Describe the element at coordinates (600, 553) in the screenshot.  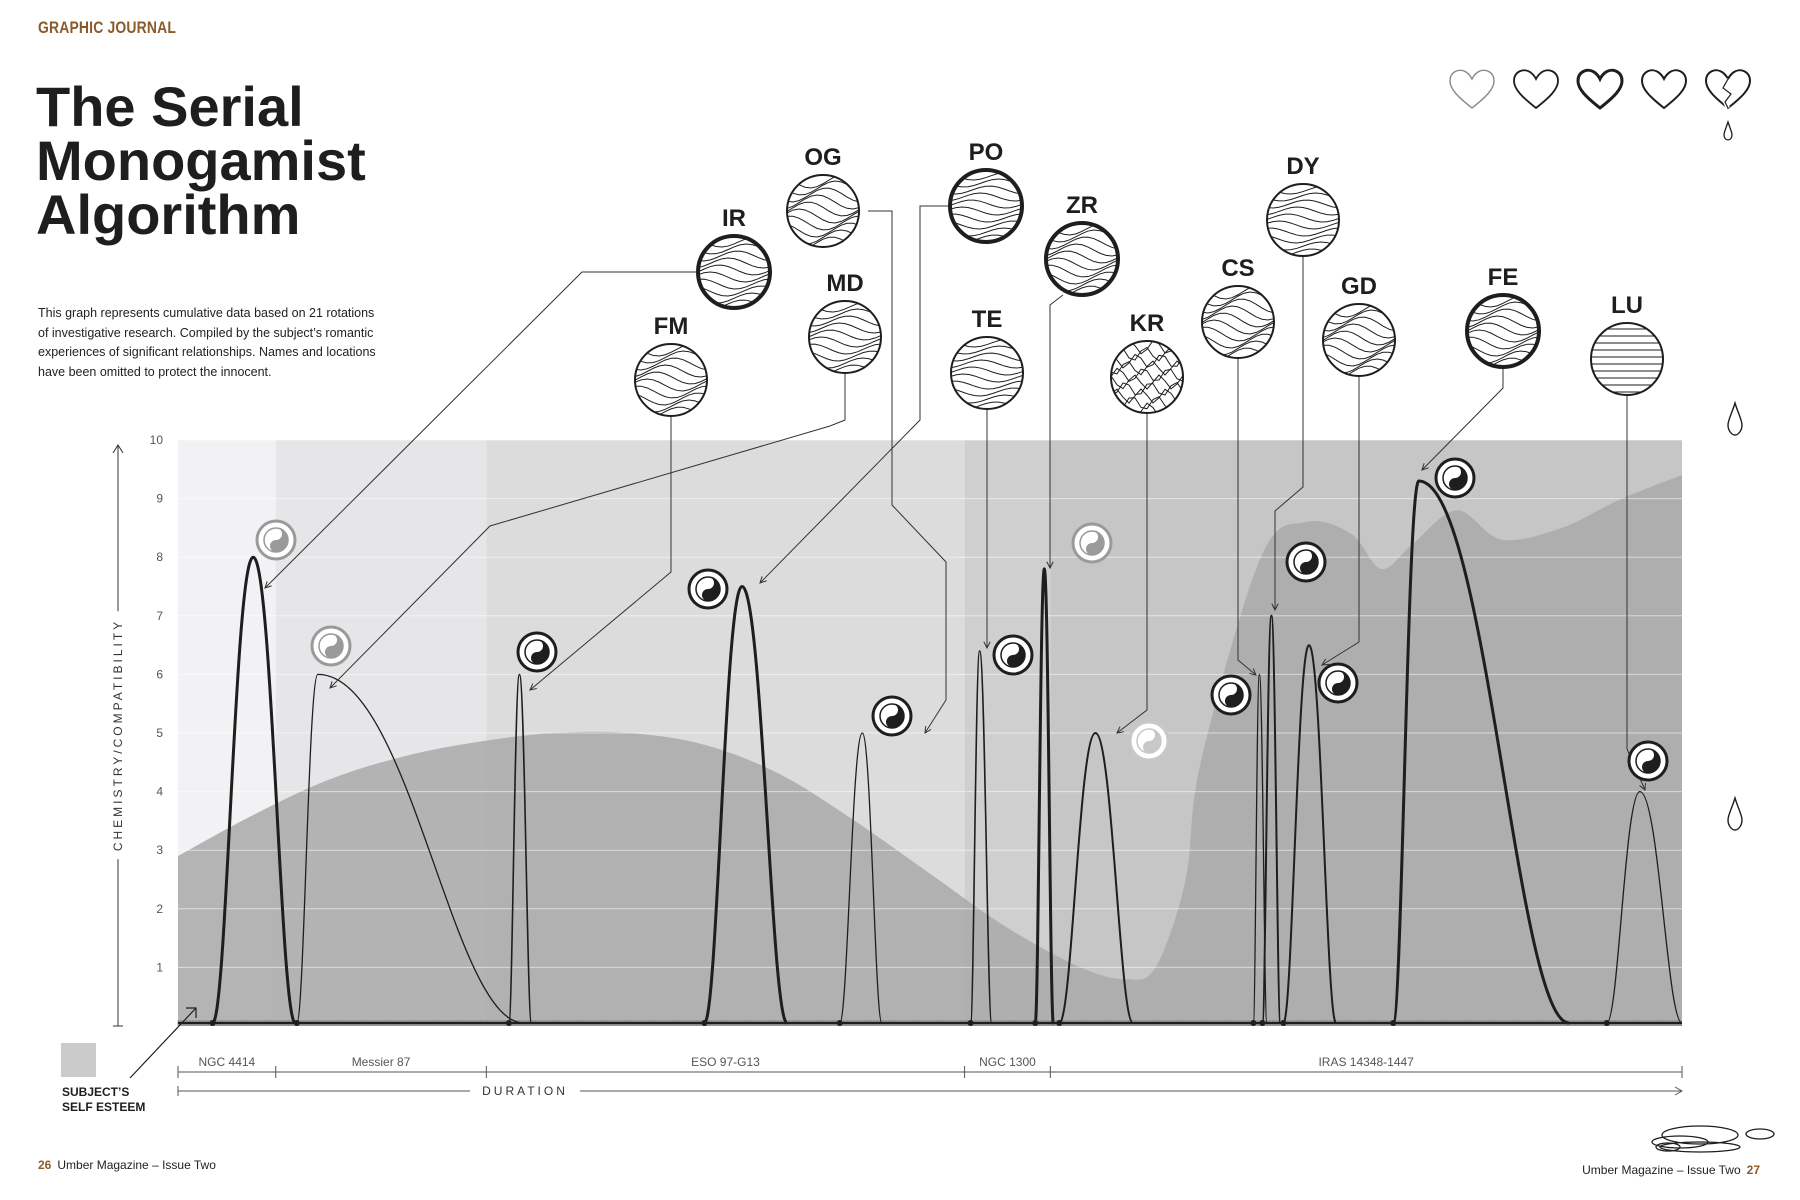
I see `callout-line-fm` at that location.